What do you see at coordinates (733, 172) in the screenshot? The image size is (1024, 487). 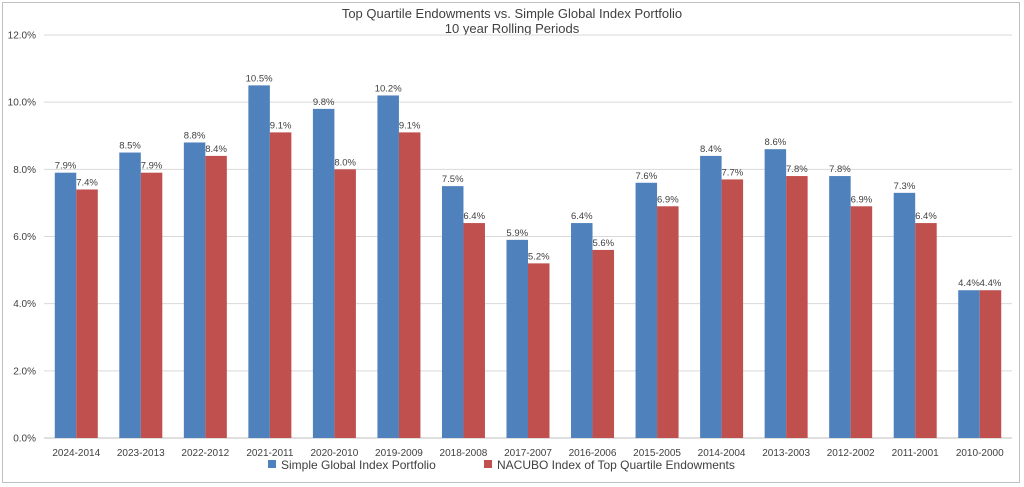 I see `data-label: 7.7%` at bounding box center [733, 172].